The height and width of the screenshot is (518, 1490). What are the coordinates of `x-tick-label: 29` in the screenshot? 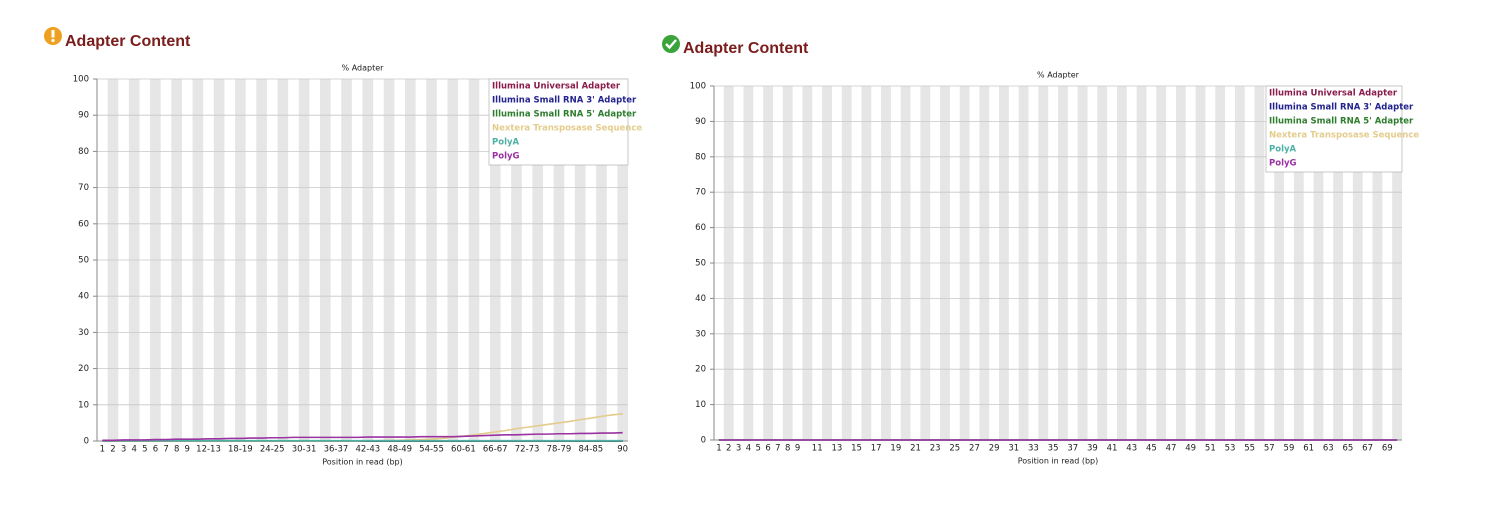 It's located at (994, 449).